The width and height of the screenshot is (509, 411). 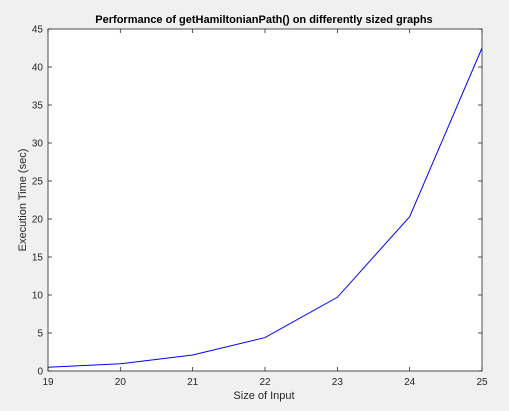 What do you see at coordinates (265, 382) in the screenshot?
I see `x-tick-label: 22` at bounding box center [265, 382].